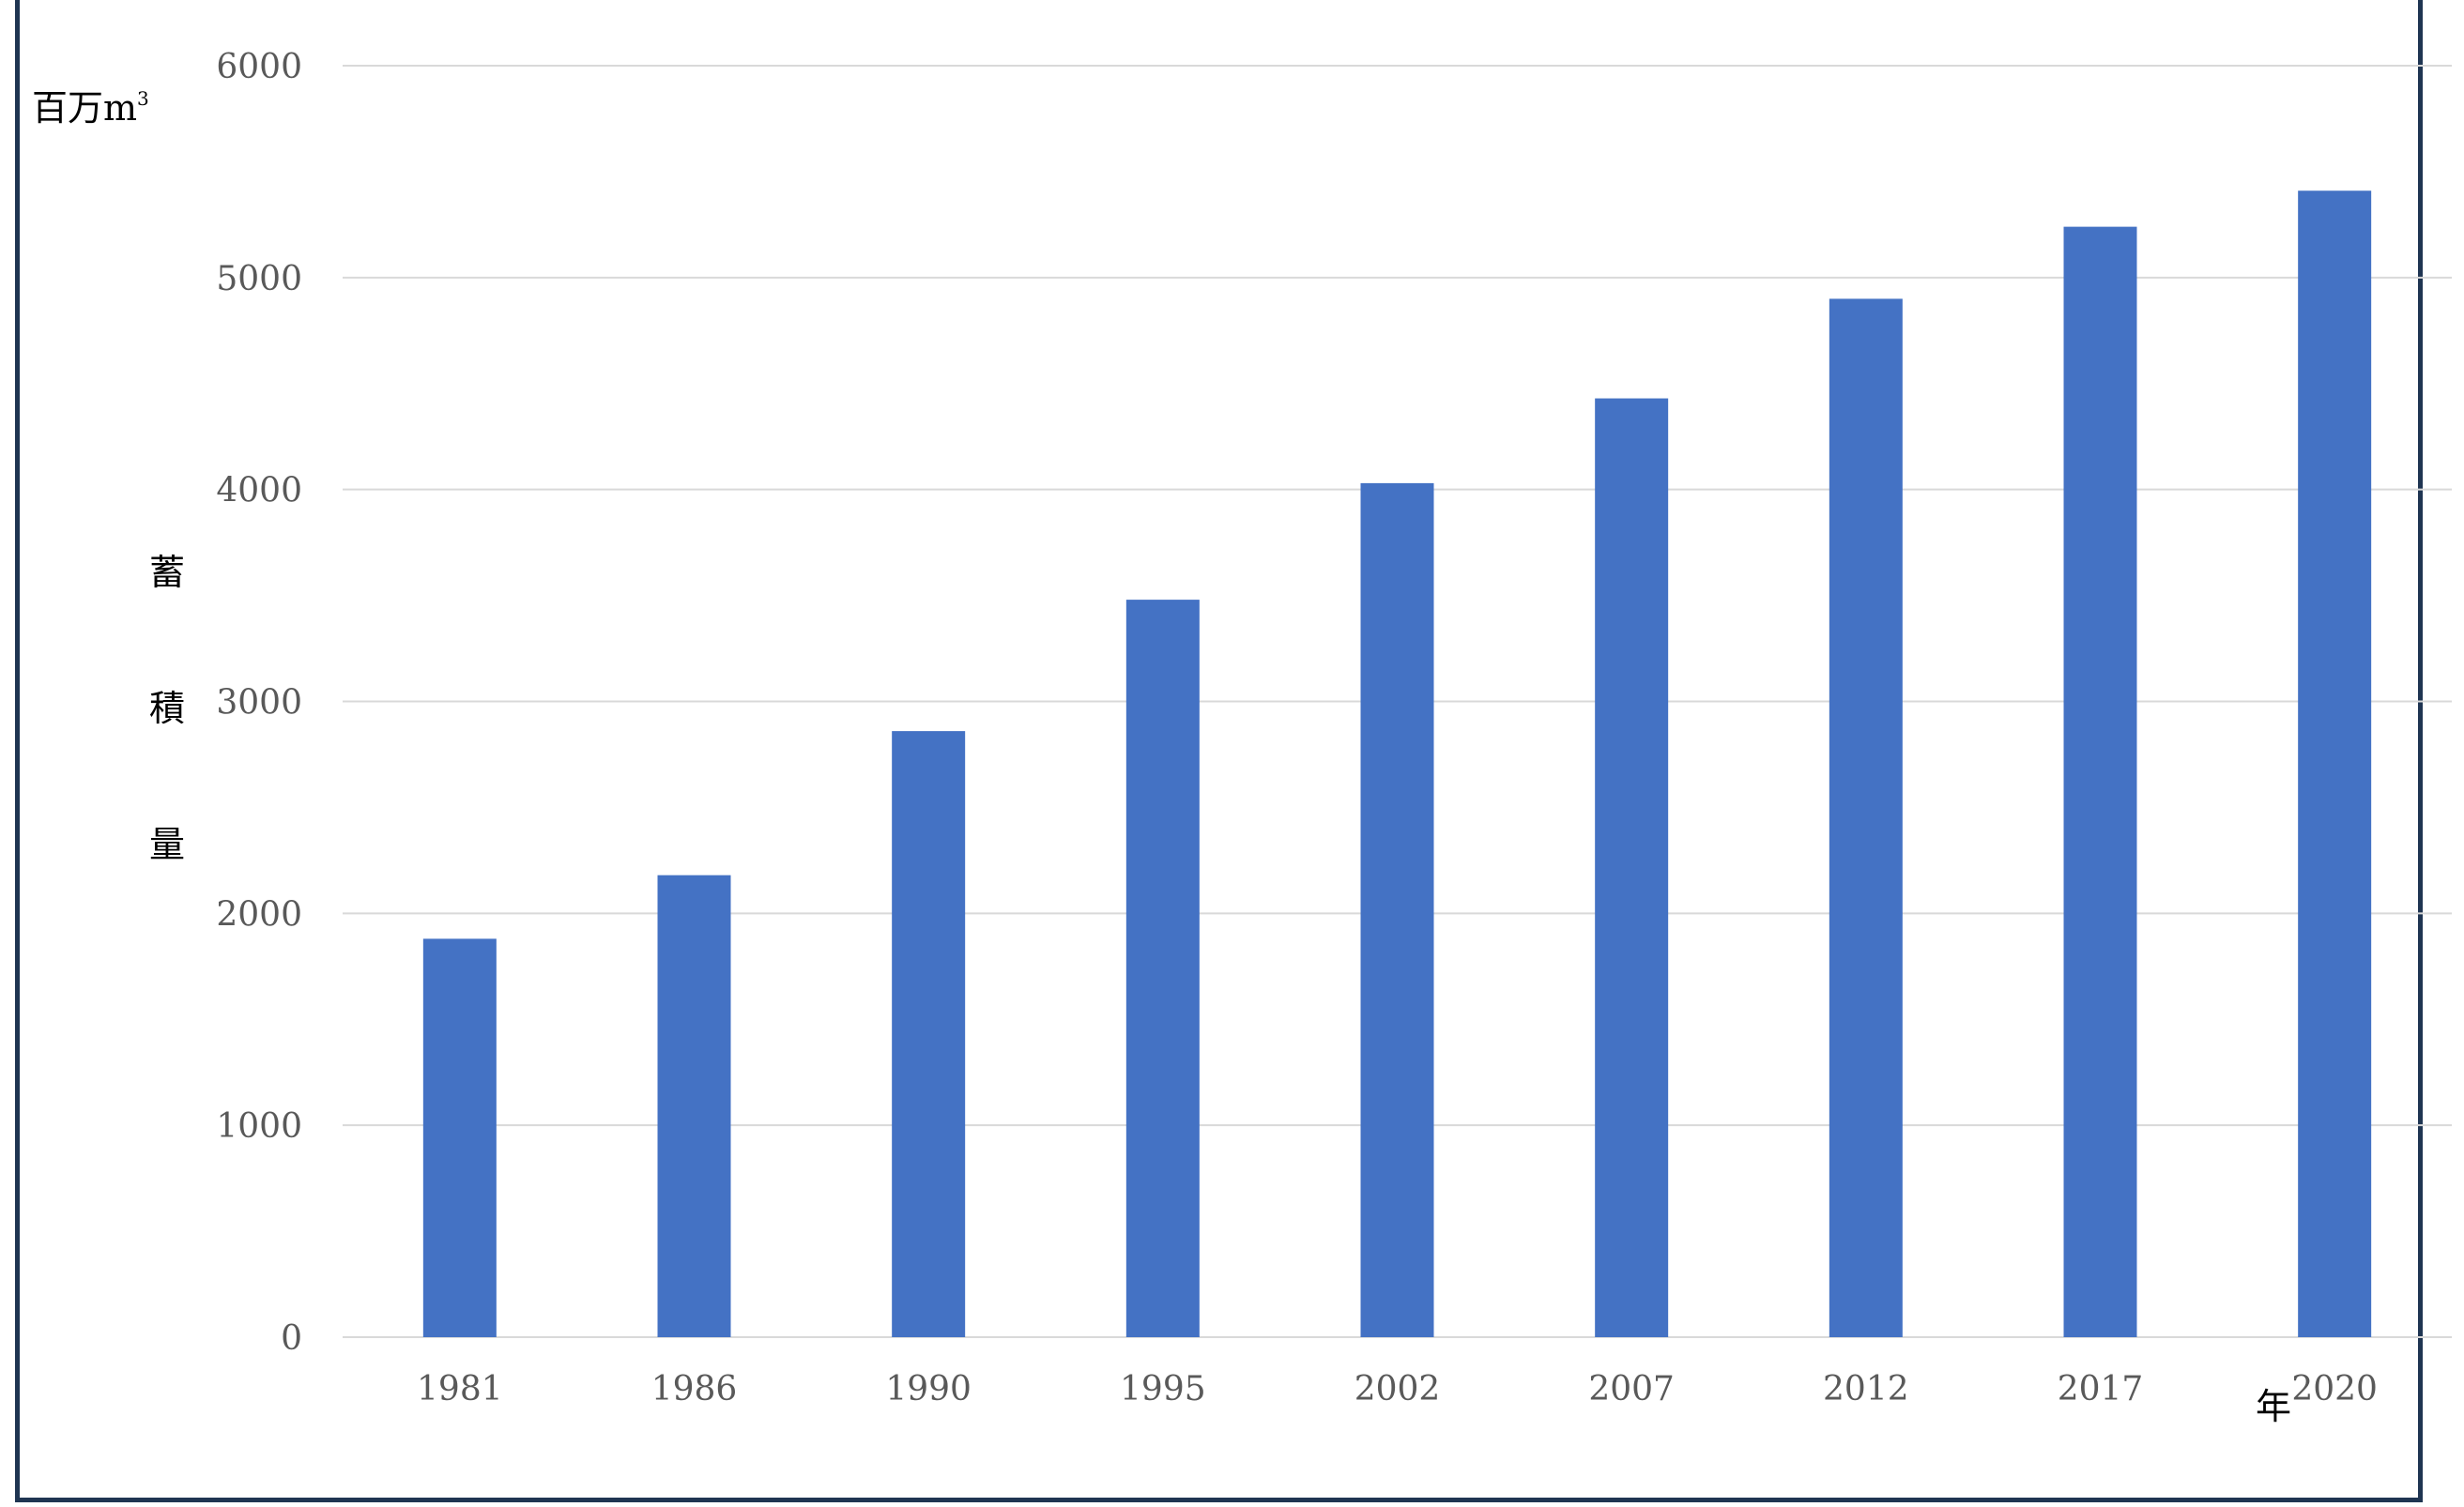 Image resolution: width=2464 pixels, height=1507 pixels. I want to click on y-tick-label: 1000, so click(259, 1126).